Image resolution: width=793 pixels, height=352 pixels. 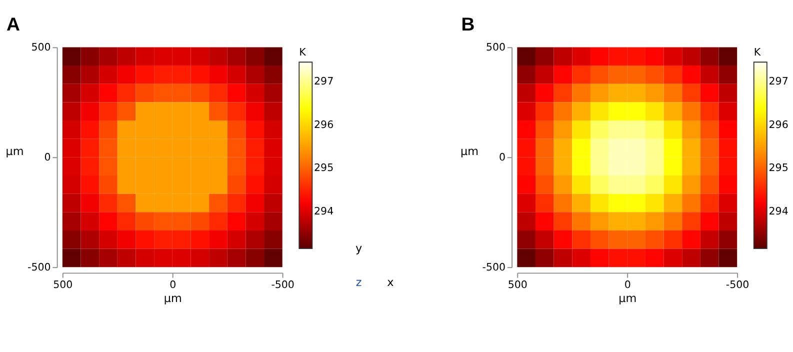 What do you see at coordinates (468, 23) in the screenshot?
I see `chart-title: B` at bounding box center [468, 23].